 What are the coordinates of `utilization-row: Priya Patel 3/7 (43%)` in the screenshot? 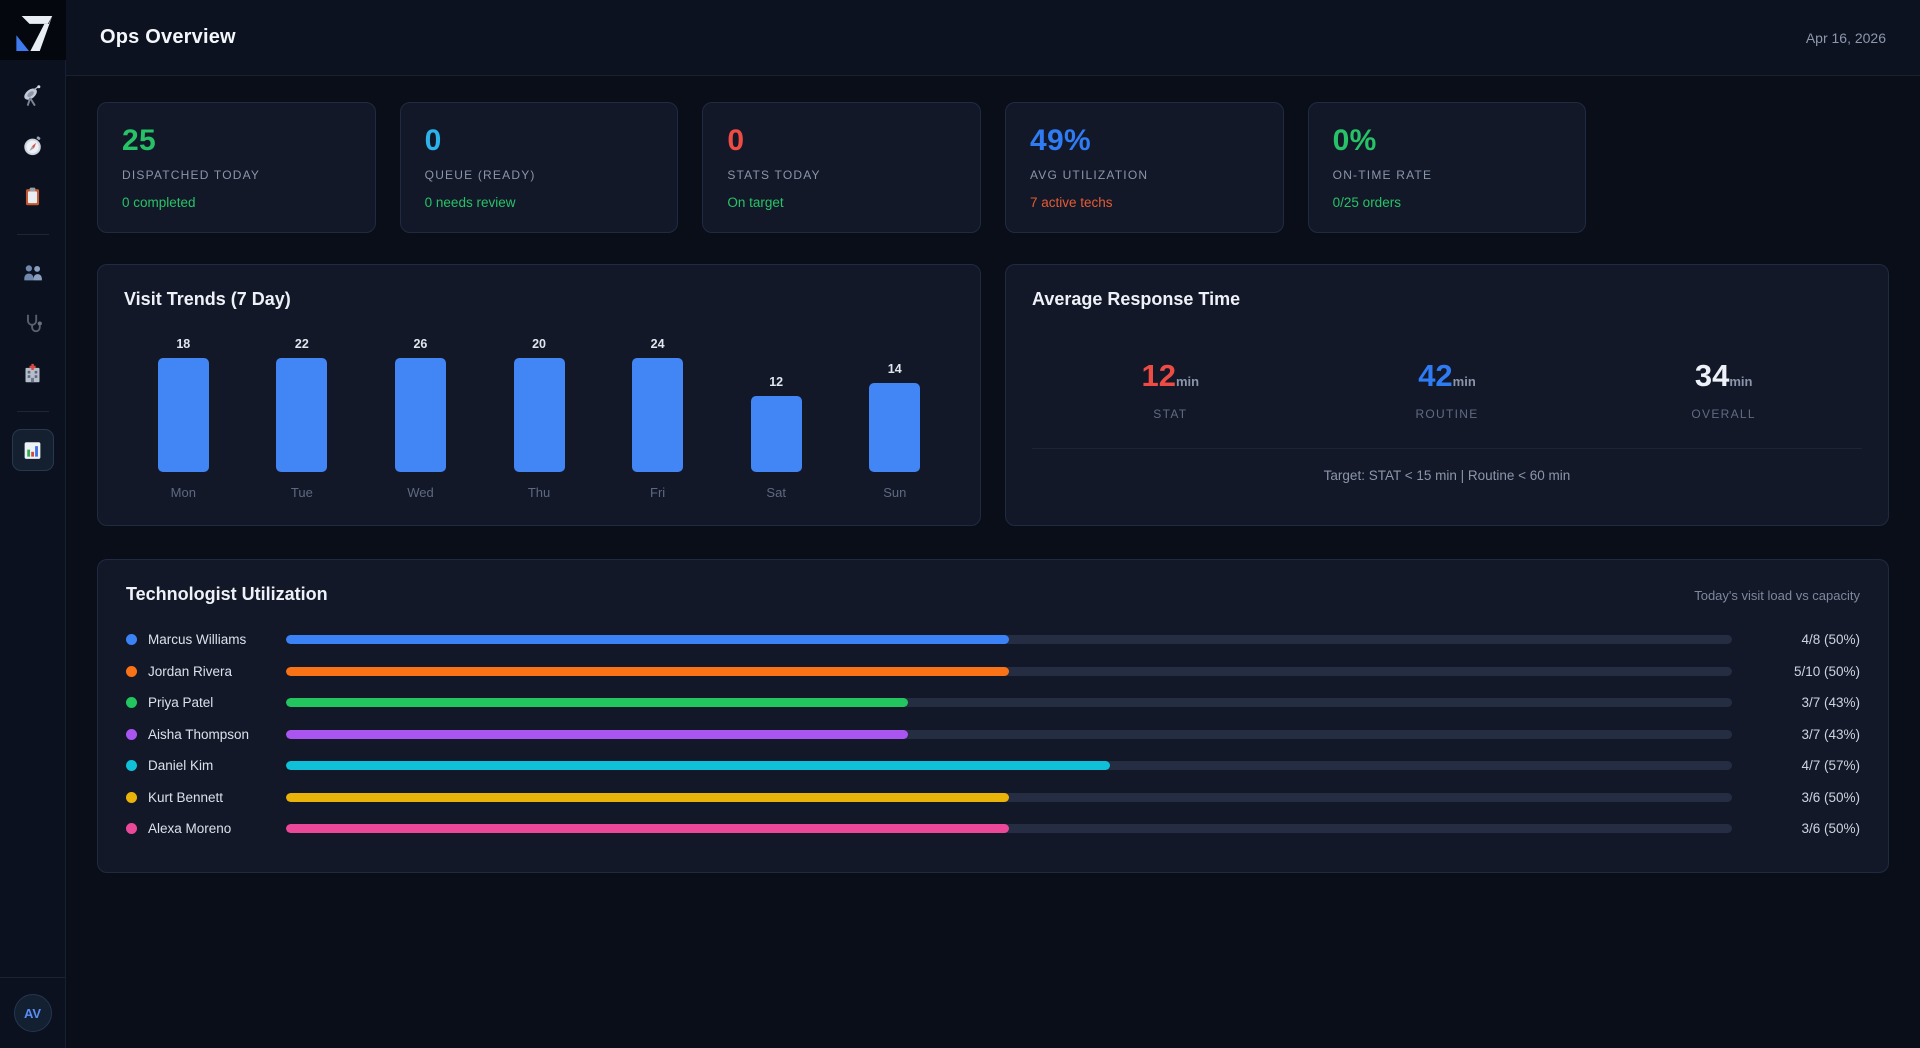 It's located at (993, 703).